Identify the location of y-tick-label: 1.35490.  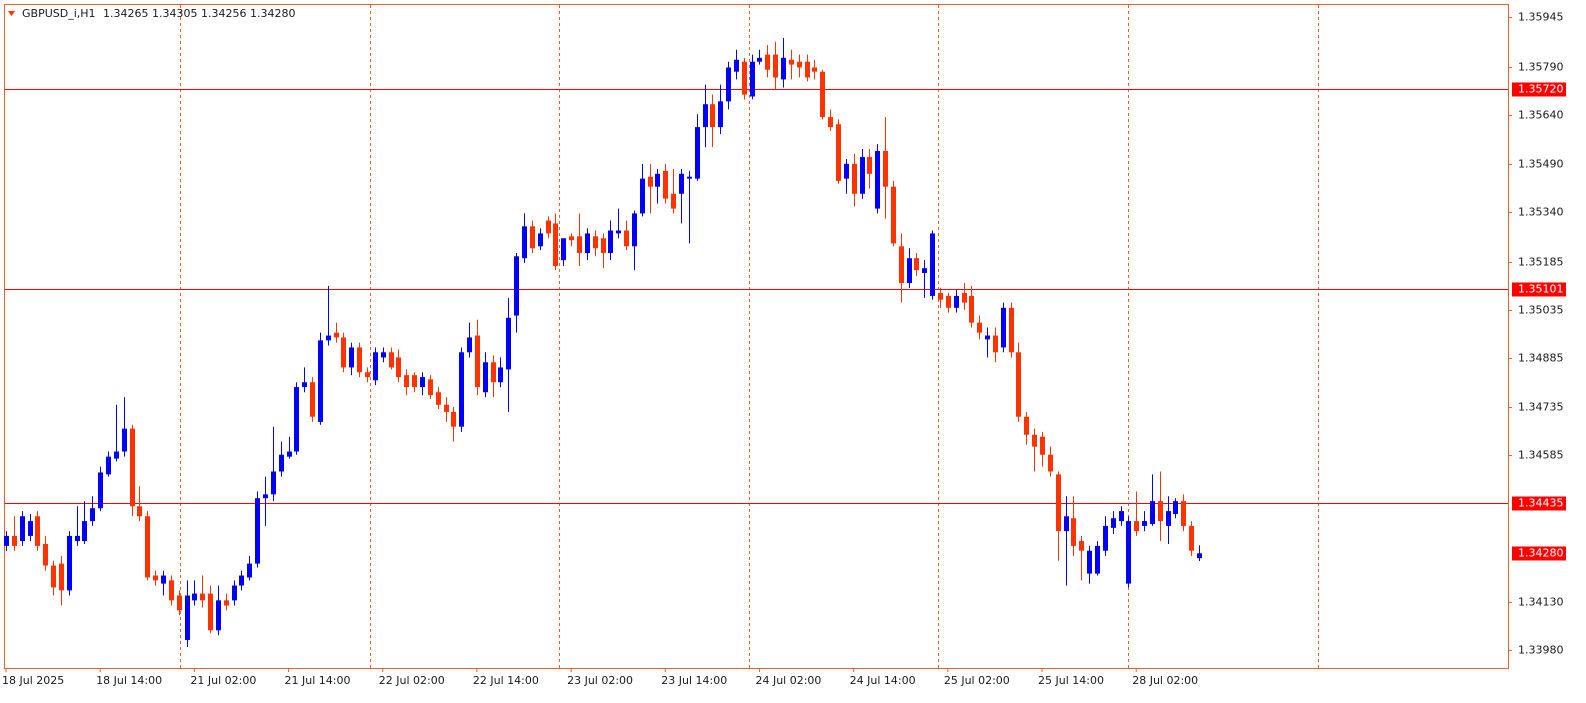
(1541, 164).